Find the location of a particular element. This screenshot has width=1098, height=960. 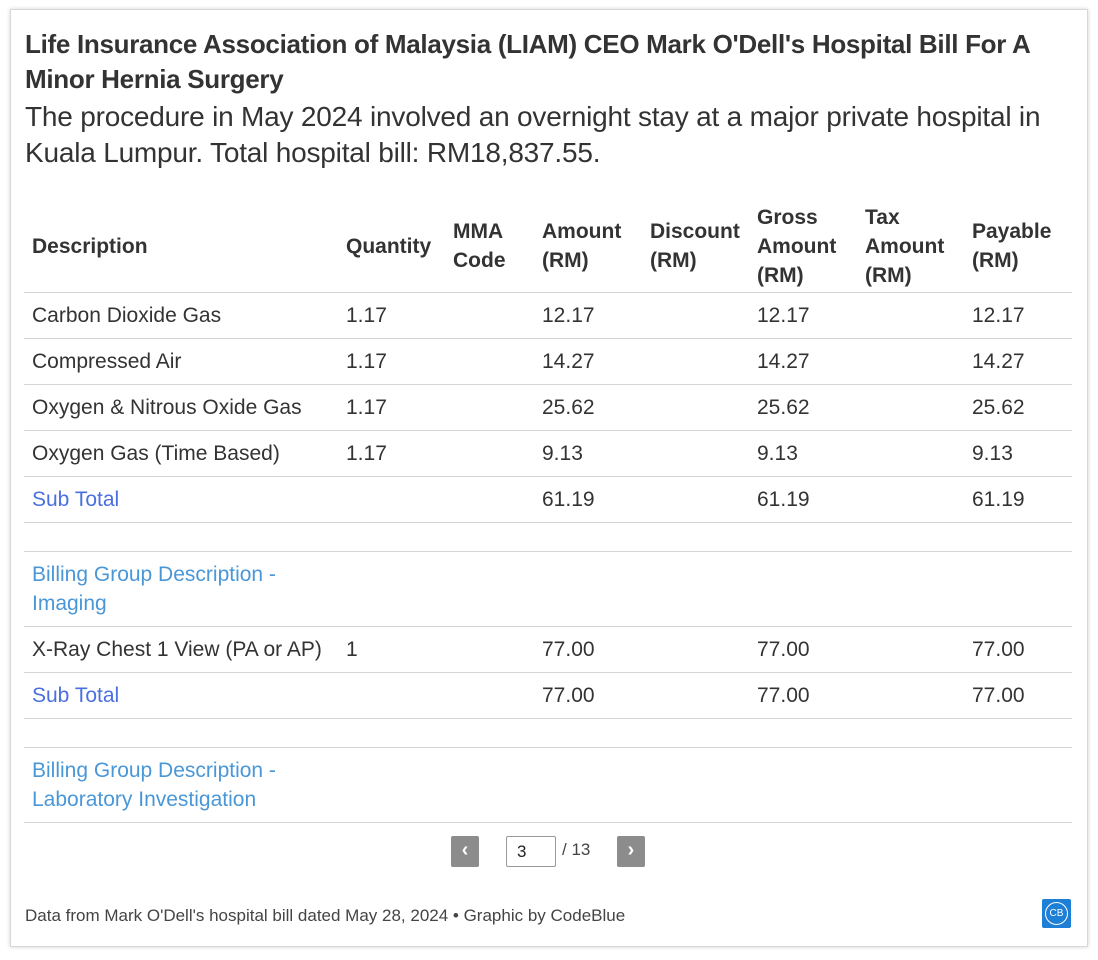

page-number-input is located at coordinates (531, 851).